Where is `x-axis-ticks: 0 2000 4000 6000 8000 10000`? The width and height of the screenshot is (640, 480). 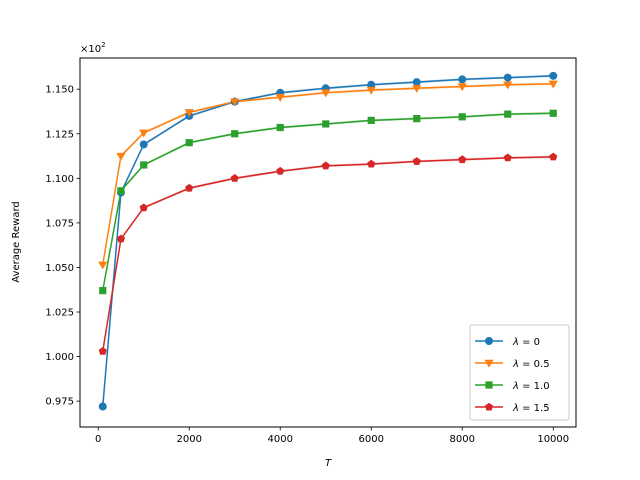
x-axis-ticks: 0 2000 4000 6000 8000 10000 is located at coordinates (332, 436).